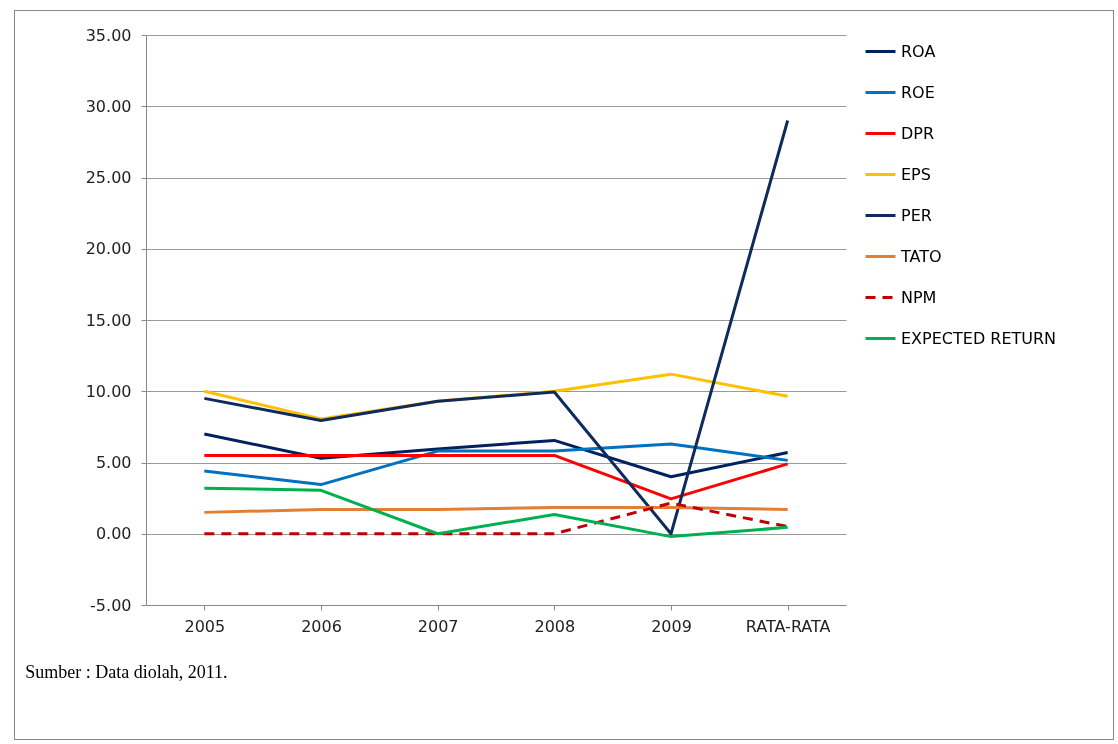  I want to click on legend-label: PER, so click(916, 215).